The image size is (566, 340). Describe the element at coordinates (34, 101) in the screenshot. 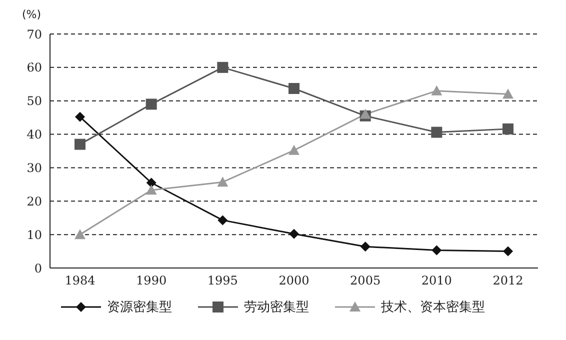

I see `y-tick-label: 50` at that location.